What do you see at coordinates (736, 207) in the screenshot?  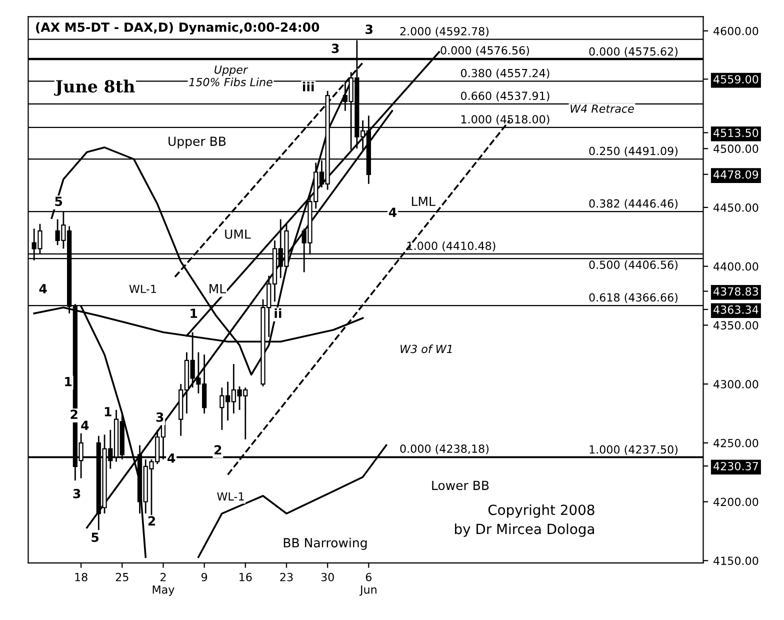 I see `y-tick-label: 4450.00` at bounding box center [736, 207].